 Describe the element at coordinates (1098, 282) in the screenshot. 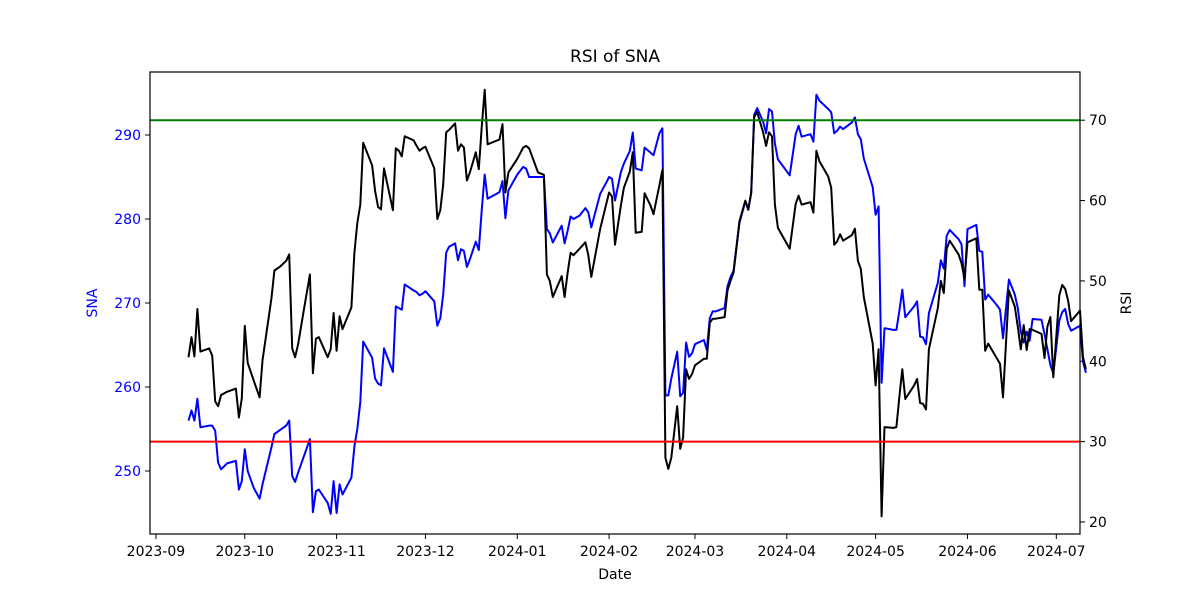

I see `right-y-tick-label: 50` at that location.